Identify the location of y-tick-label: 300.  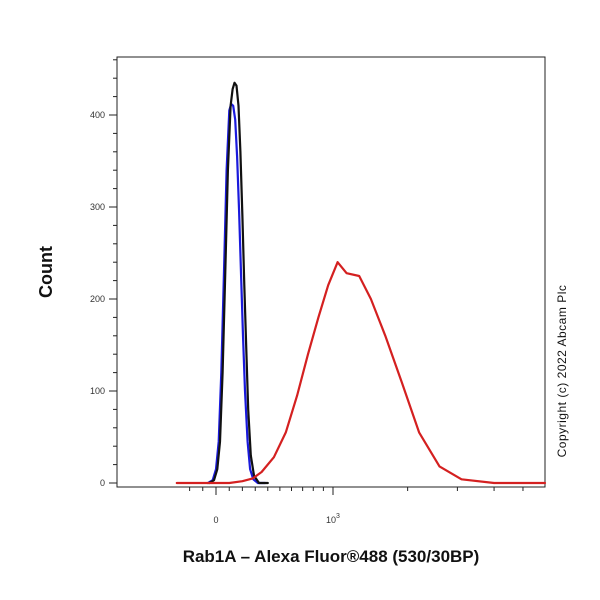
(97, 207).